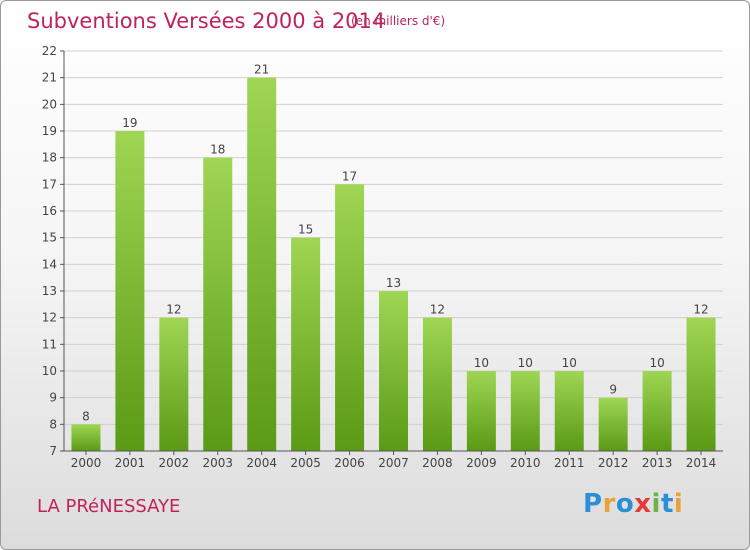 The width and height of the screenshot is (750, 550). I want to click on y-tick-label: 20, so click(49, 104).